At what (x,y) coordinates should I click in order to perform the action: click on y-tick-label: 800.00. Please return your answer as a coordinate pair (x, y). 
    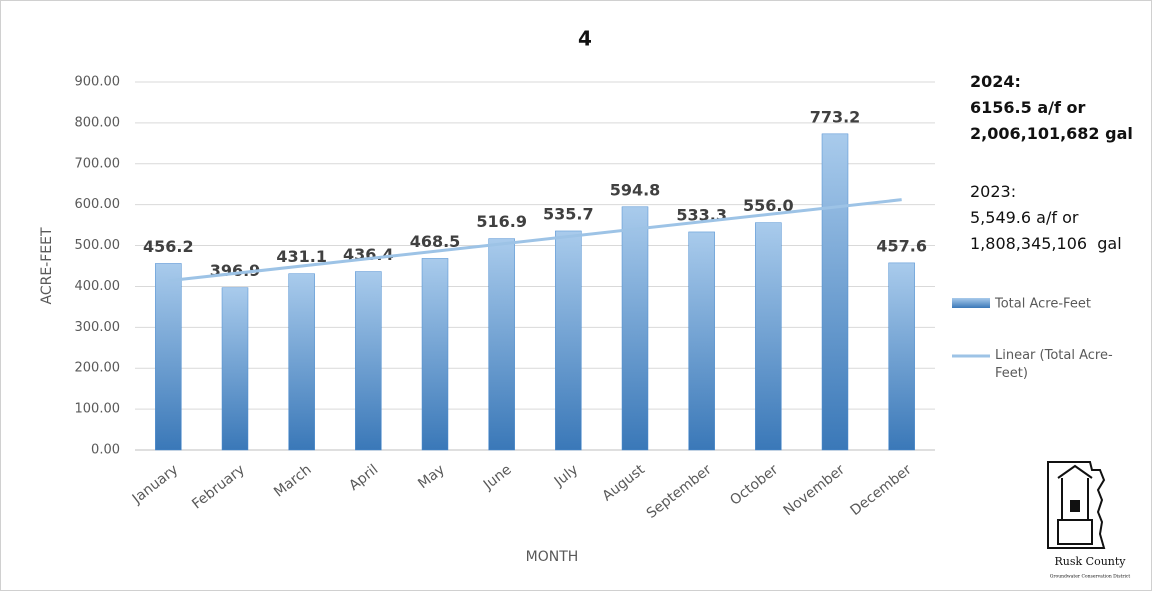
    Looking at the image, I should click on (98, 122).